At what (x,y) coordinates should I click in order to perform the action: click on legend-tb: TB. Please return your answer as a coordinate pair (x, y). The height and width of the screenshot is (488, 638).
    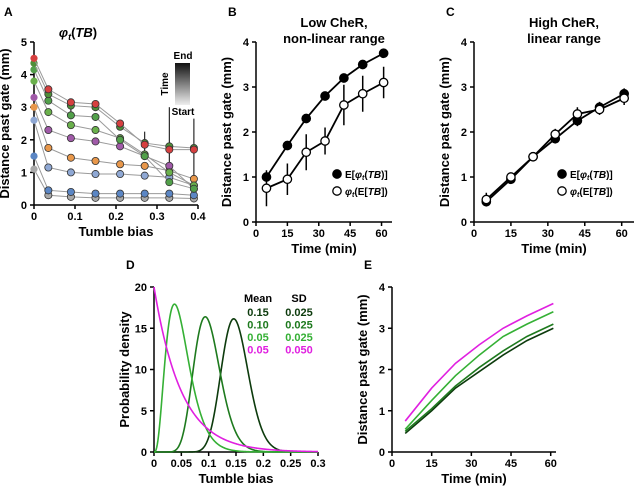
    Looking at the image, I should click on (599, 175).